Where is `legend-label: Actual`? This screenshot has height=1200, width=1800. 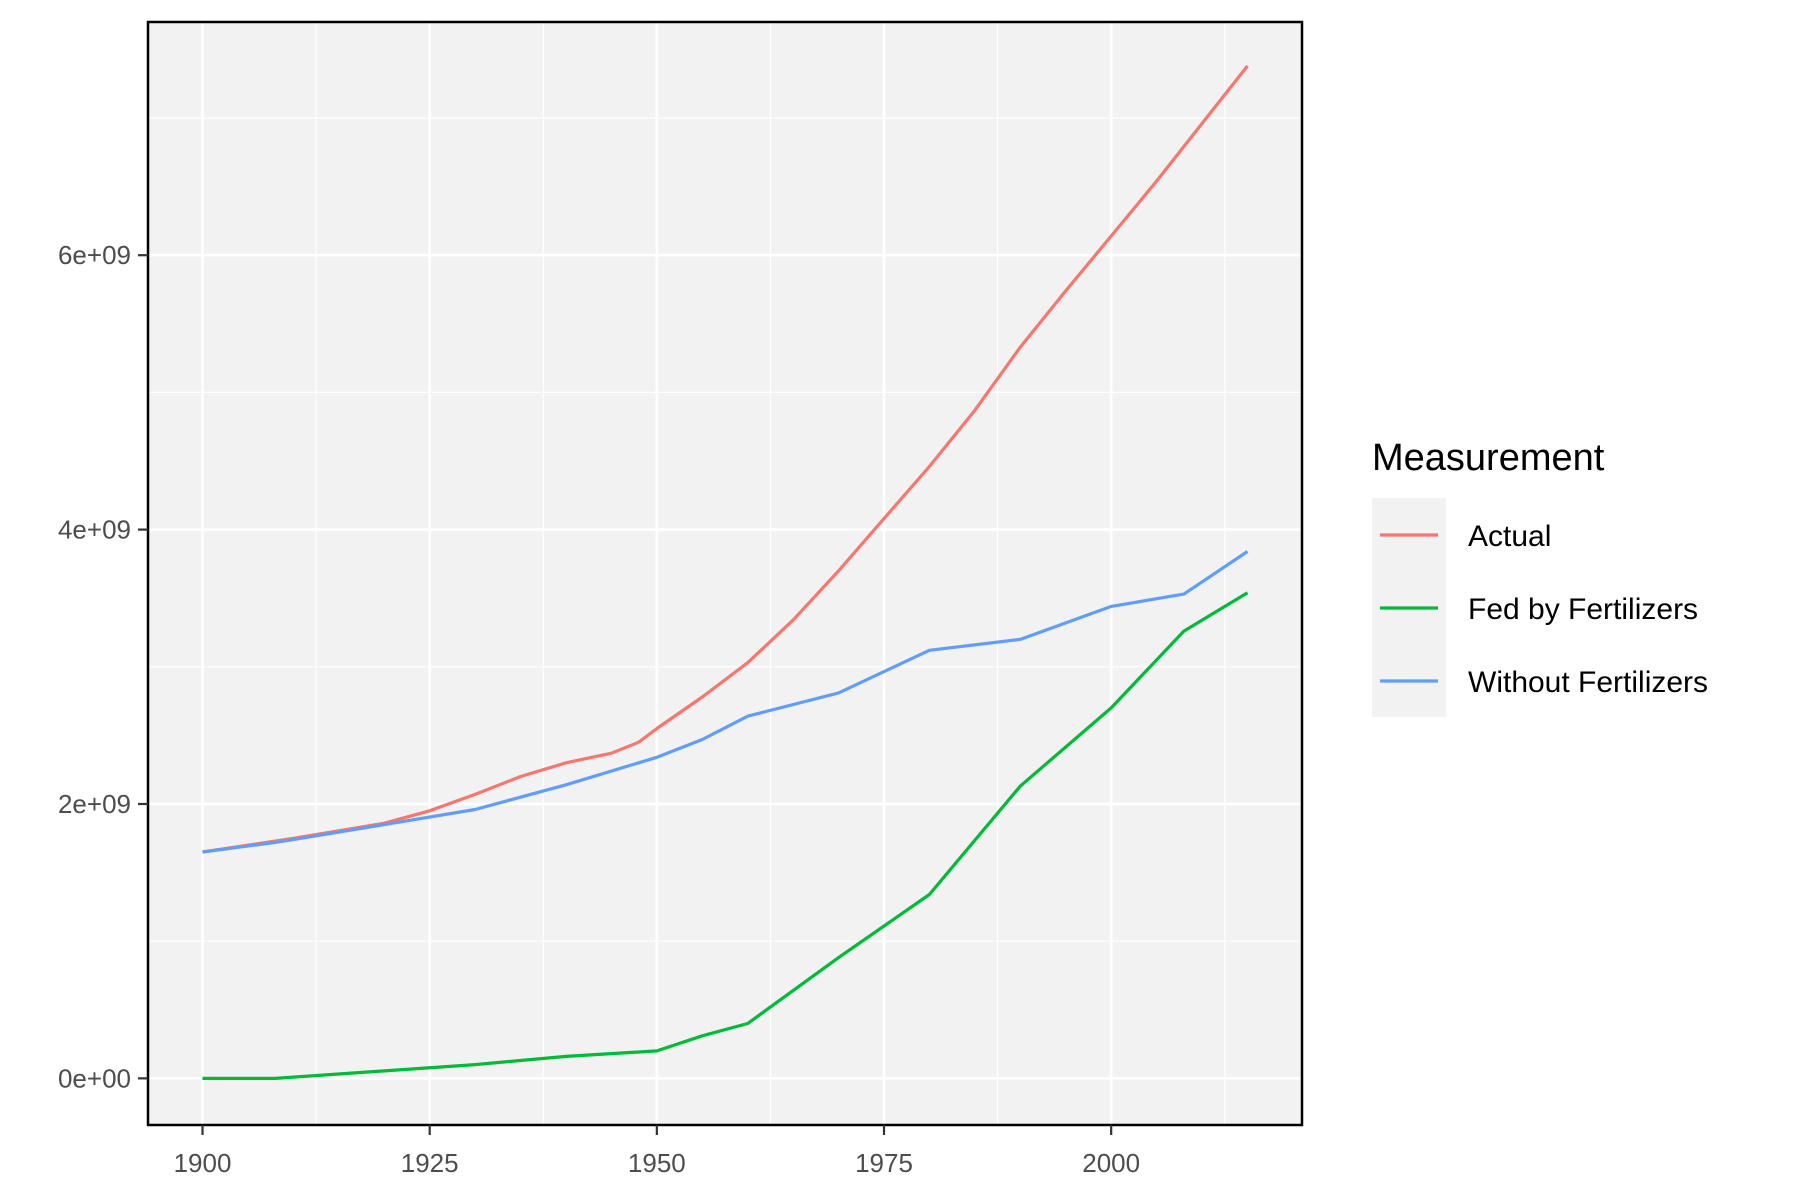 legend-label: Actual is located at coordinates (1509, 536).